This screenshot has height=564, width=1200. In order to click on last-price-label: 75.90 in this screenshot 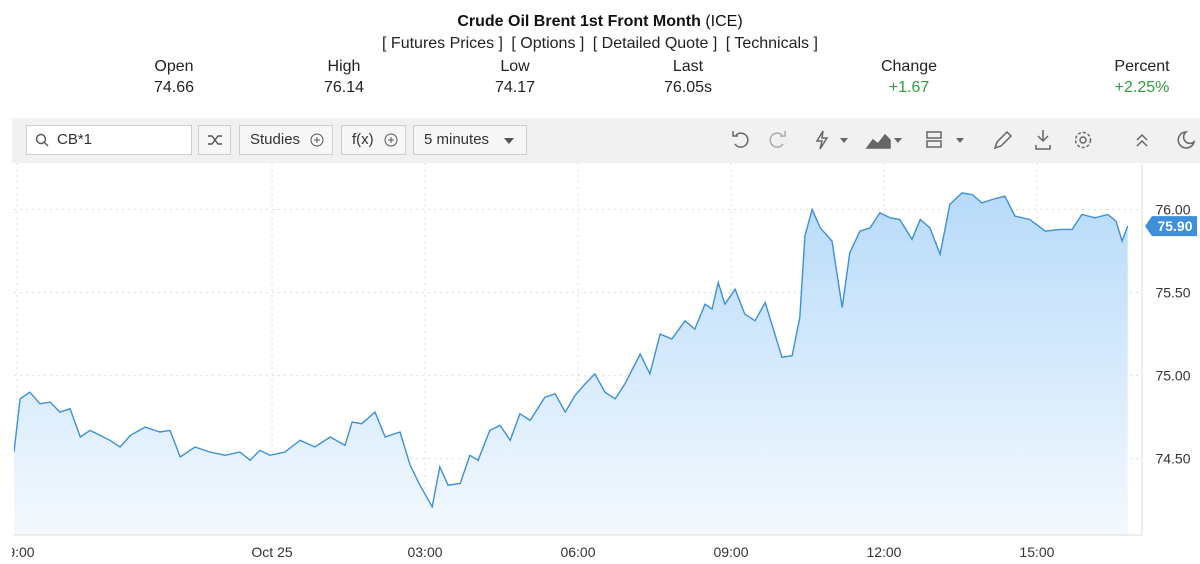, I will do `click(1174, 226)`.